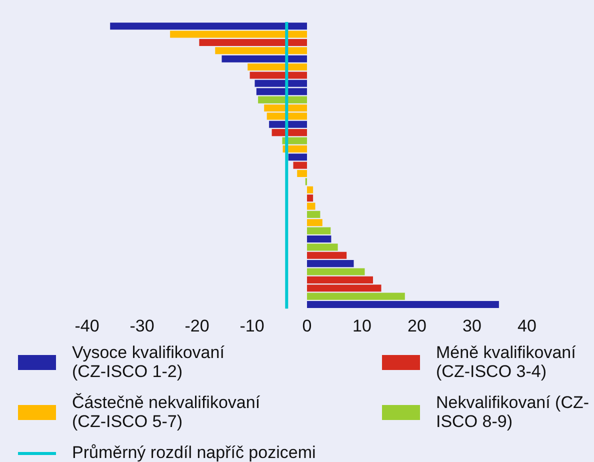 This screenshot has width=594, height=462. What do you see at coordinates (506, 362) in the screenshot?
I see `legend-label: Méně kvalifikovaní (CZ-ISCO 3-4)` at bounding box center [506, 362].